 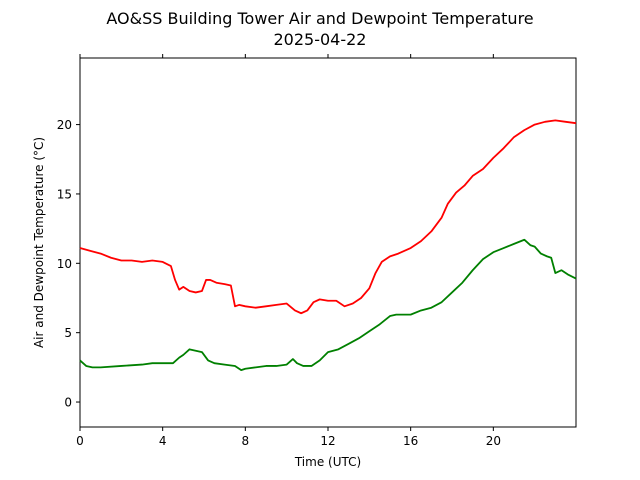 What do you see at coordinates (64, 264) in the screenshot?
I see `y-tick-label: 10` at bounding box center [64, 264].